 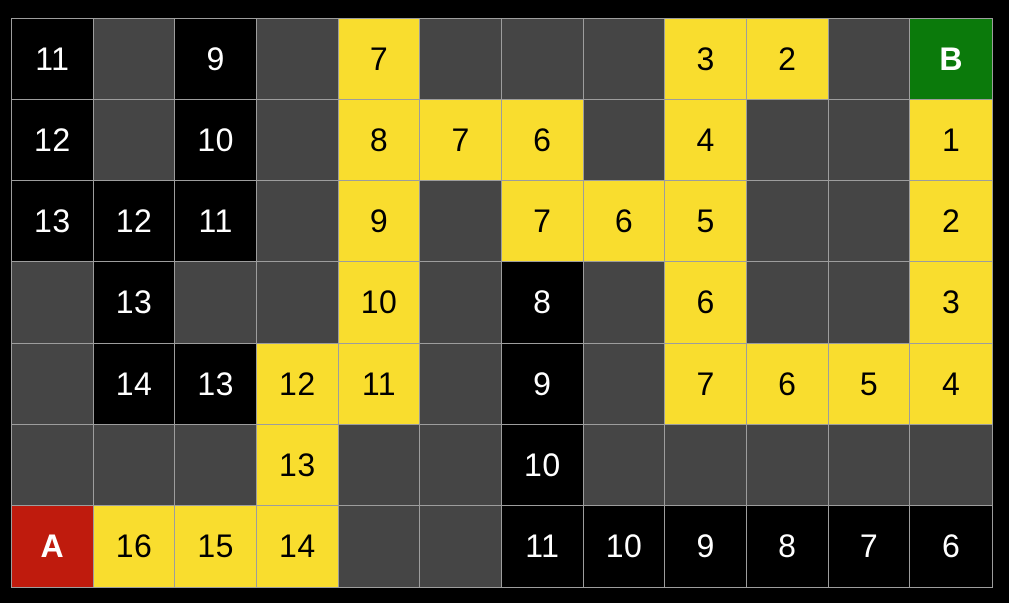 I want to click on visited-cell: 14, so click(x=134, y=384).